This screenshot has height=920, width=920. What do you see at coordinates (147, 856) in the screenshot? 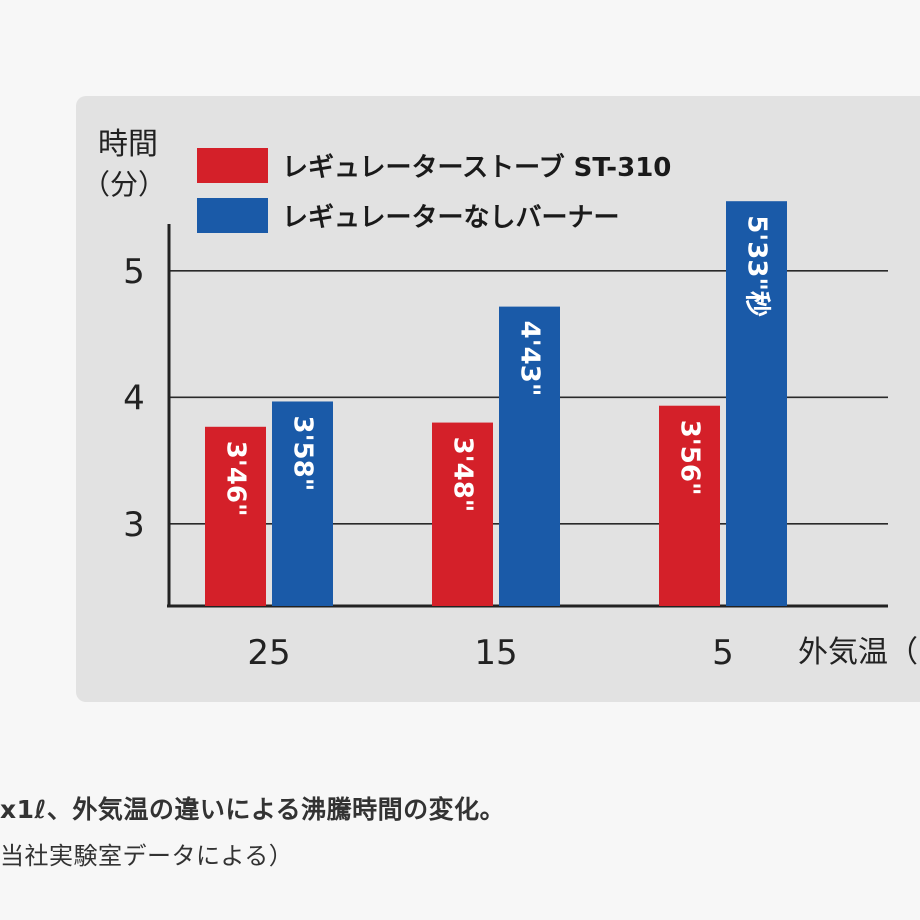
I see `caption-source-note: 当社実験室データによる）` at bounding box center [147, 856].